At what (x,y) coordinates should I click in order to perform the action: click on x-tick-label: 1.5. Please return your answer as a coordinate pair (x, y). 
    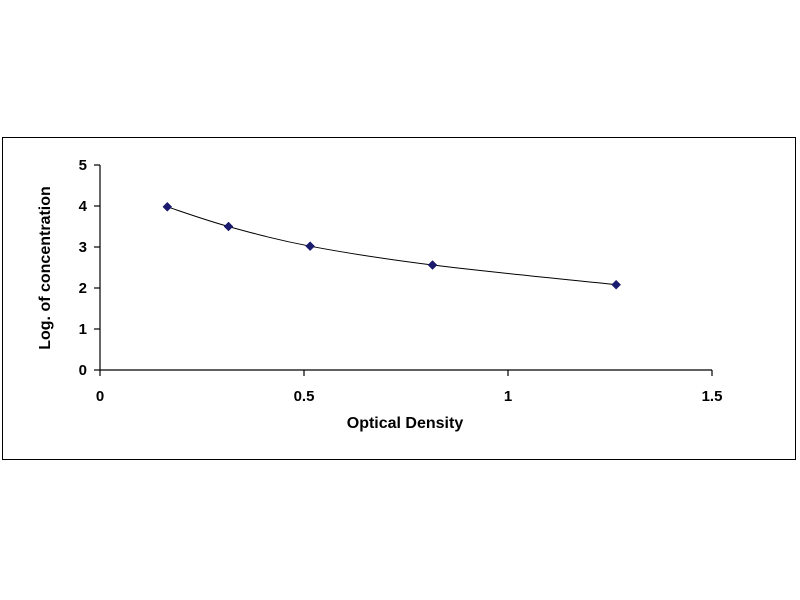
    Looking at the image, I should click on (712, 396).